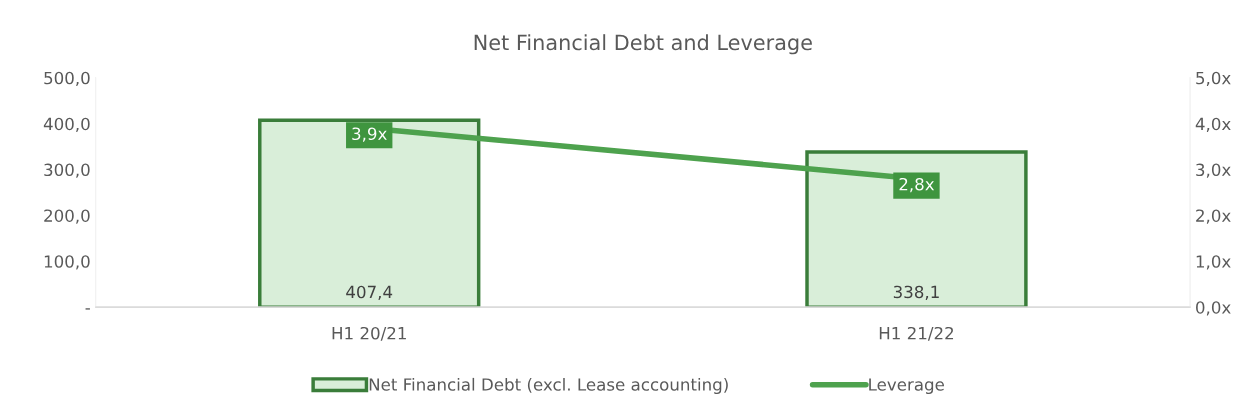  I want to click on y2-tick-label: 1,0x, so click(1213, 262).